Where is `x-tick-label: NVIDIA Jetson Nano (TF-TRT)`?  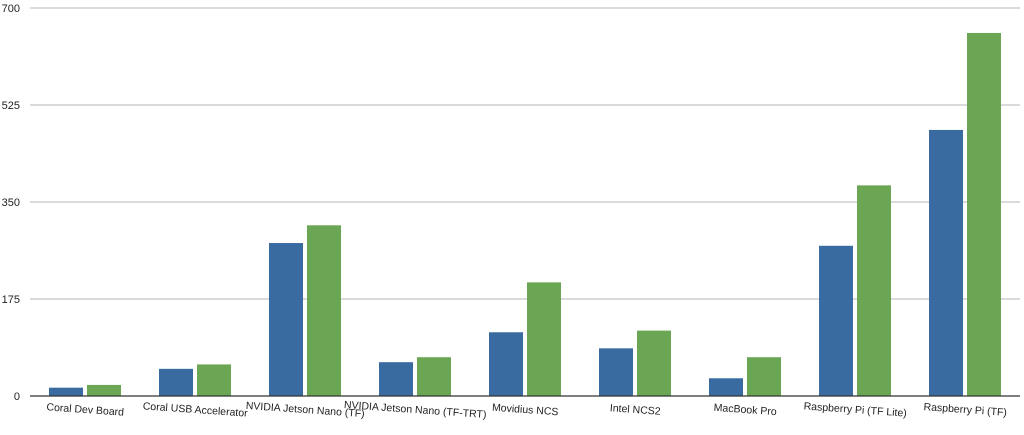 x-tick-label: NVIDIA Jetson Nano (TF-TRT) is located at coordinates (415, 410).